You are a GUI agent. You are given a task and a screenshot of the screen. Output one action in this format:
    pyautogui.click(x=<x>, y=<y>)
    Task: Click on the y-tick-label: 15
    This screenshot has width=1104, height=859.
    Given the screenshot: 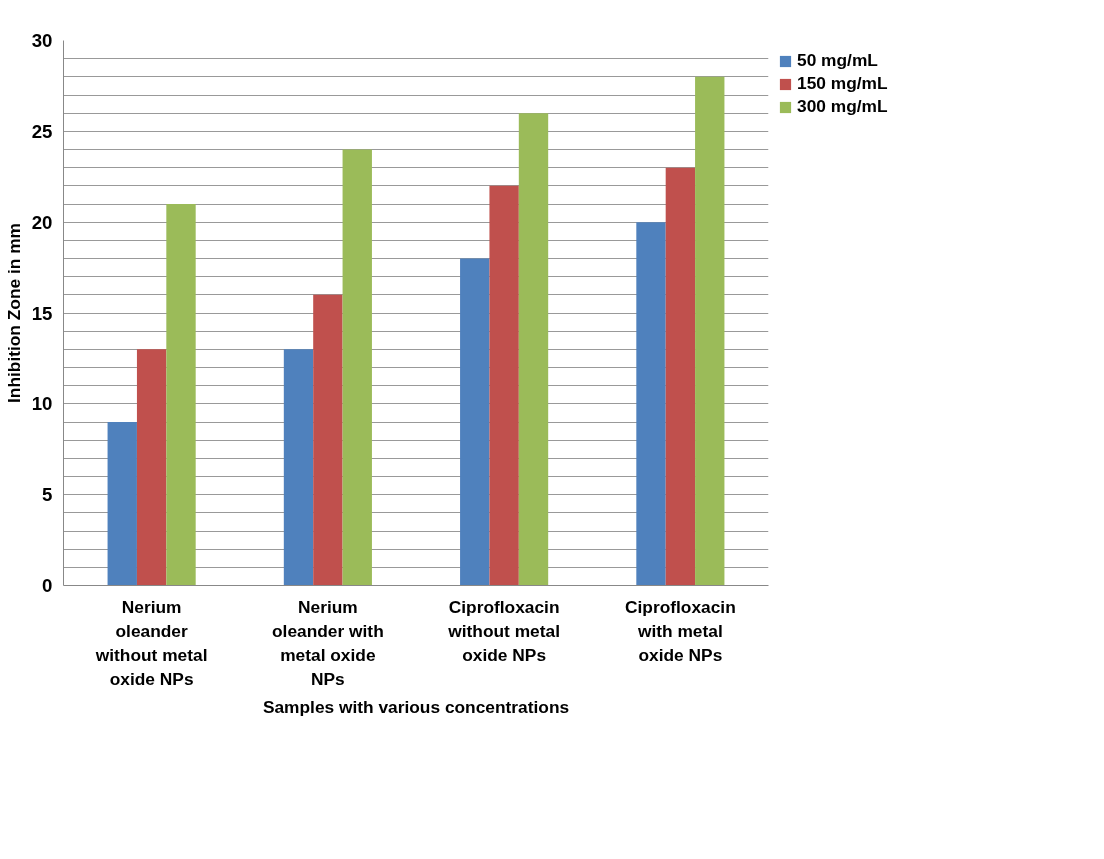 What is the action you would take?
    pyautogui.click(x=42, y=313)
    